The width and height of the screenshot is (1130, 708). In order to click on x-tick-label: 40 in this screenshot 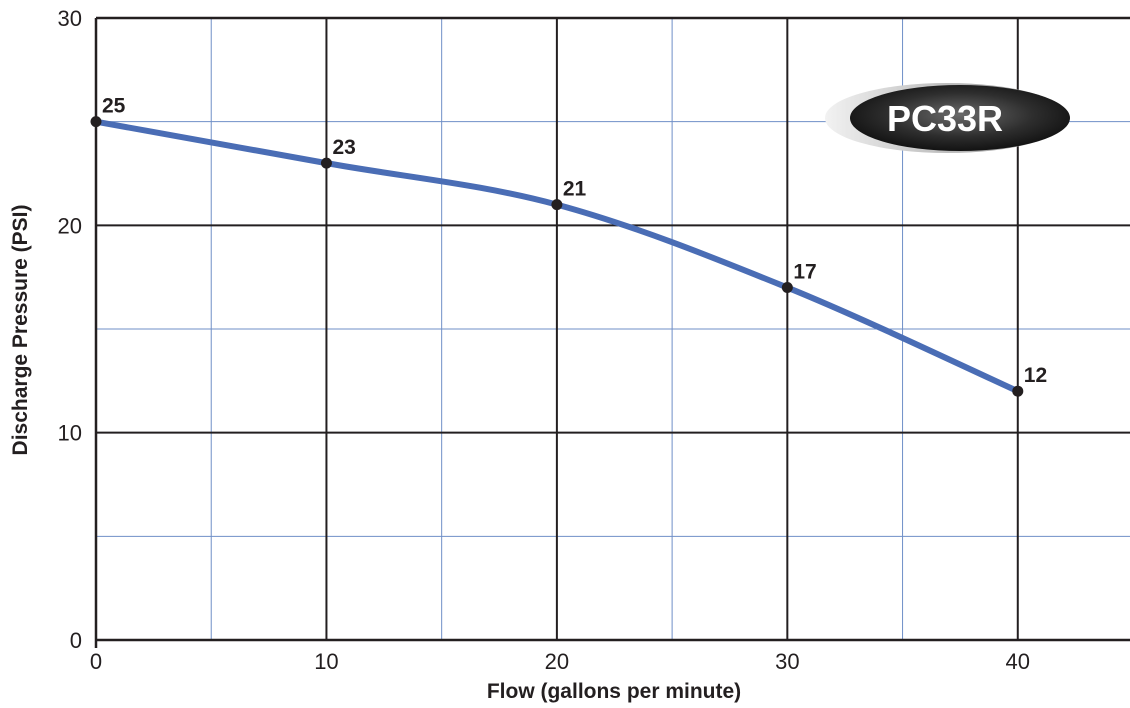, I will do `click(1018, 661)`.